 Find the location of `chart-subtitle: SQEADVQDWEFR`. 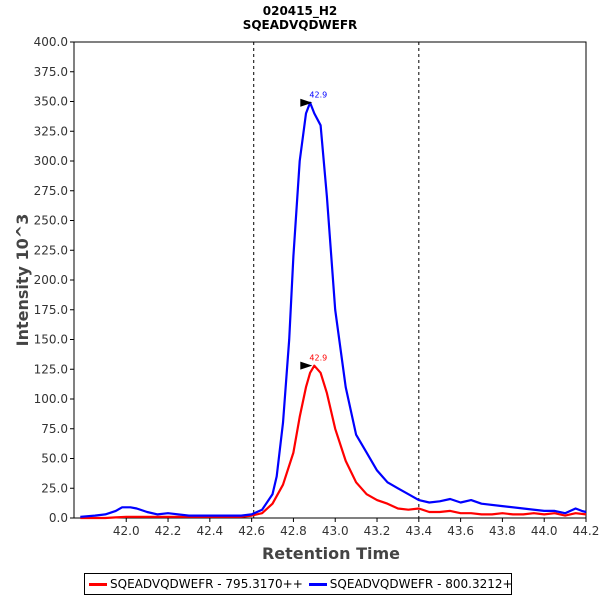

chart-subtitle: SQEADVQDWEFR is located at coordinates (300, 25).